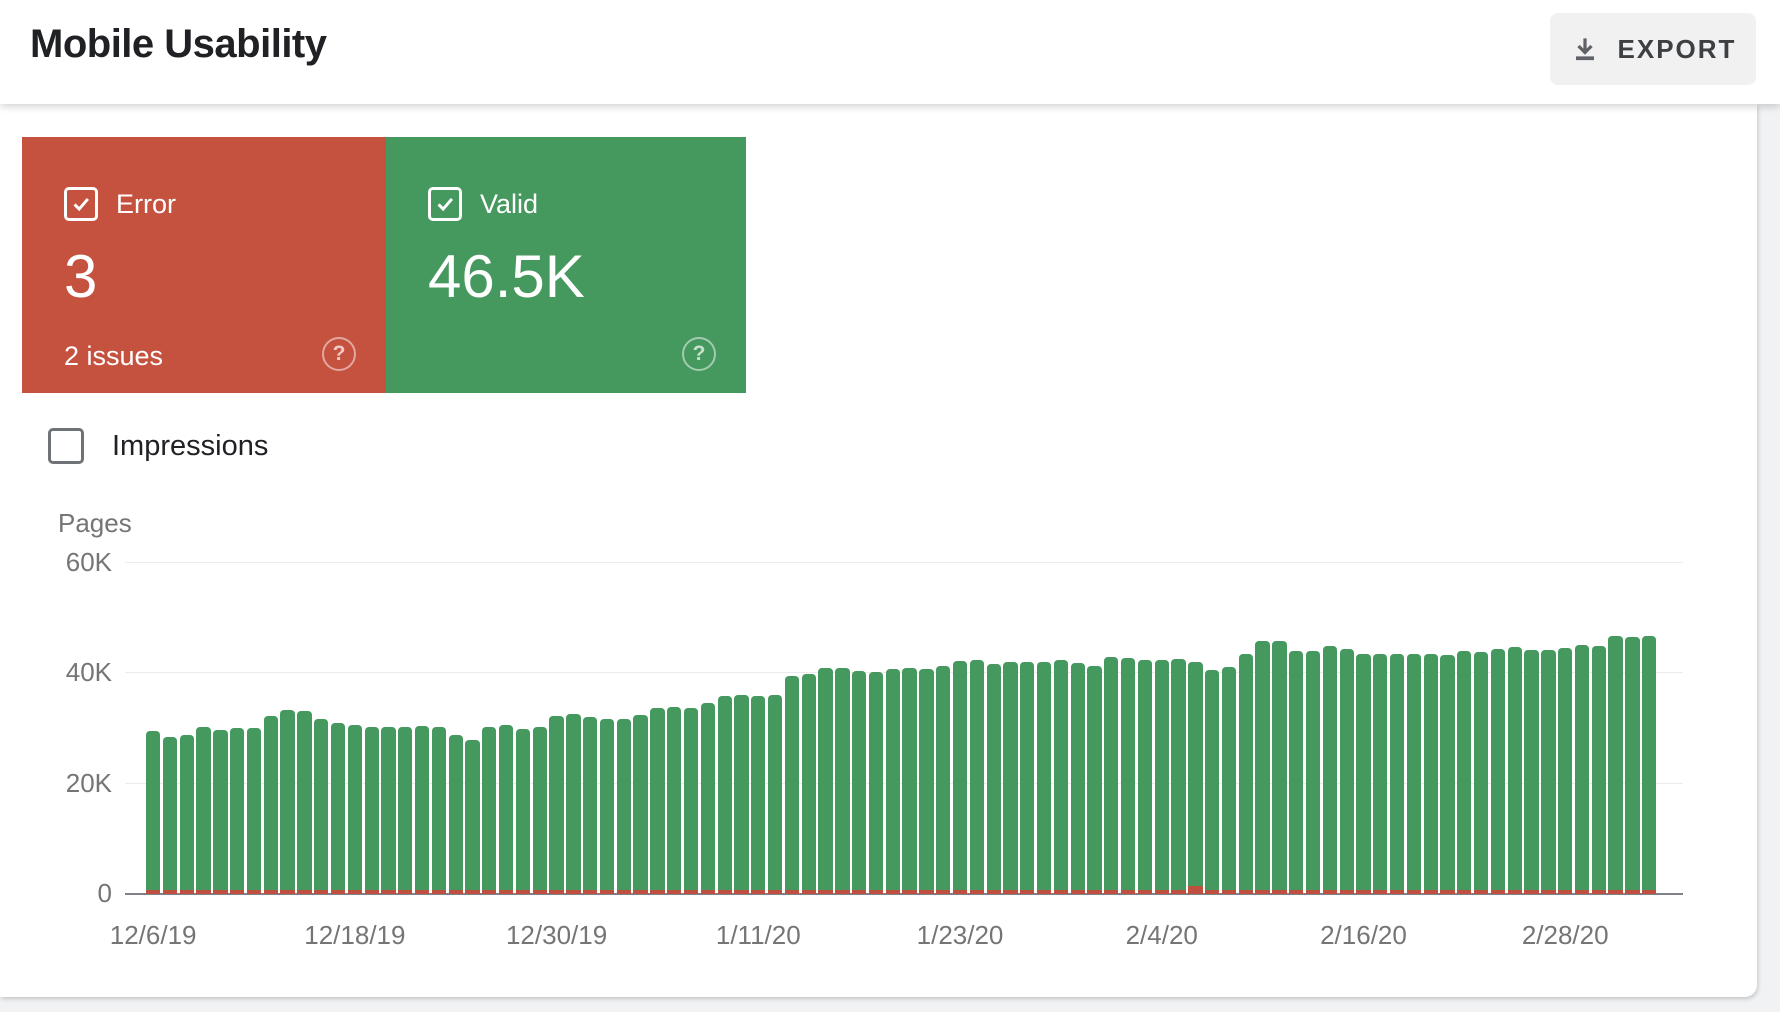 The height and width of the screenshot is (1012, 1780). Describe the element at coordinates (95, 523) in the screenshot. I see `y-axis-title: Pages` at that location.